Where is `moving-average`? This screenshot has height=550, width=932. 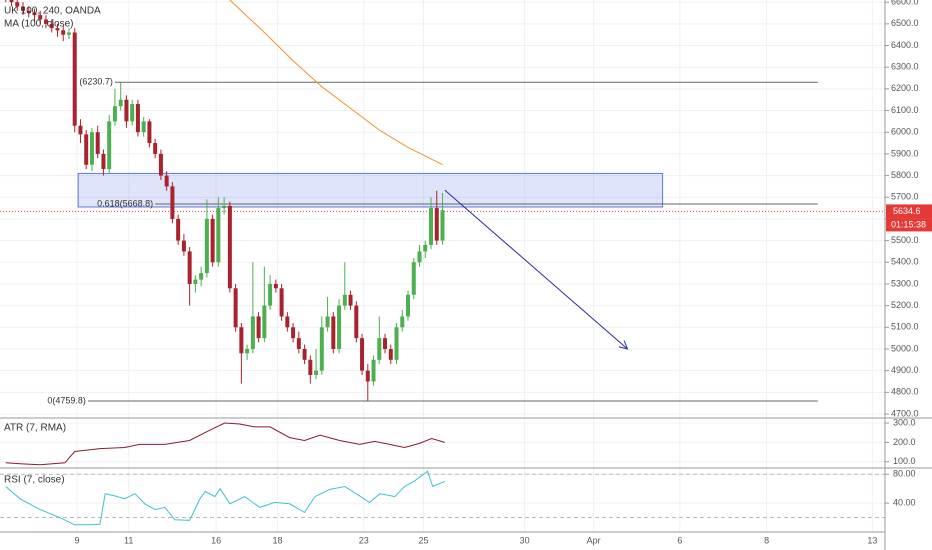 moving-average is located at coordinates (336, 83).